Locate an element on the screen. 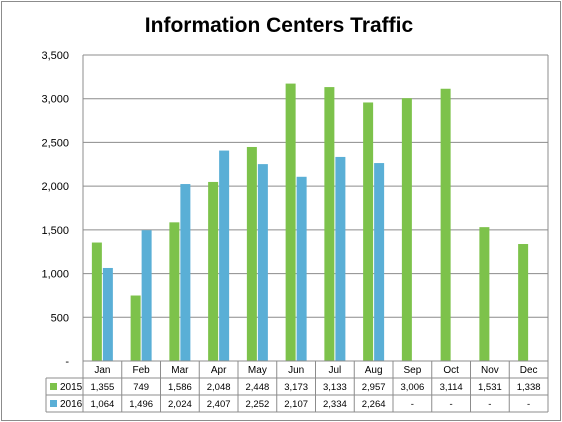 The height and width of the screenshot is (422, 562). bar-2015-mar is located at coordinates (174, 291).